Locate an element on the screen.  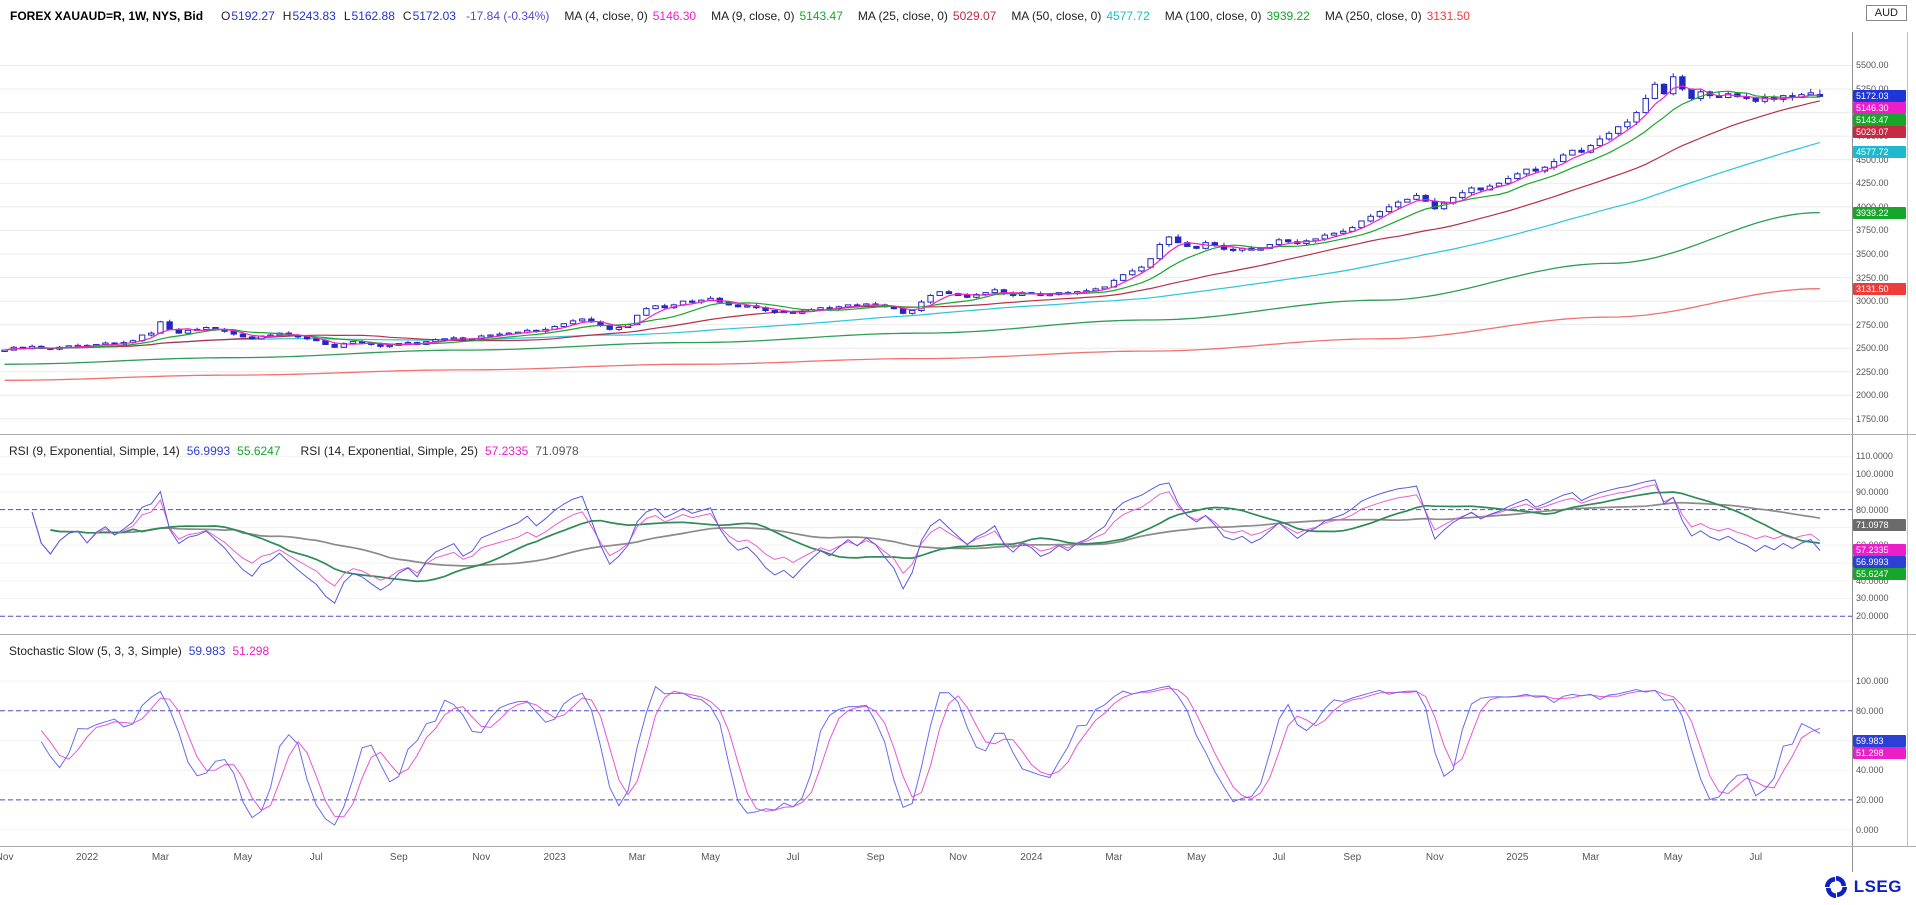
ma-value: 5143.47 is located at coordinates (821, 16).